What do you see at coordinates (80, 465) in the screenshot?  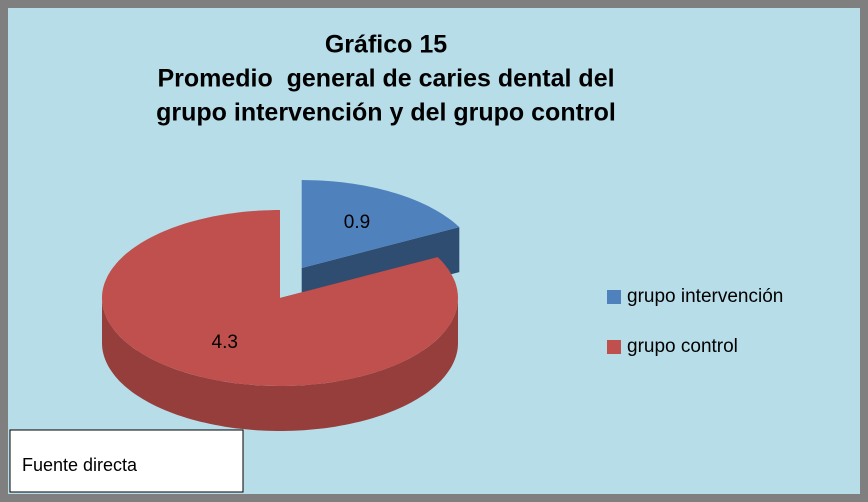 I see `annotation: Fuente directa` at bounding box center [80, 465].